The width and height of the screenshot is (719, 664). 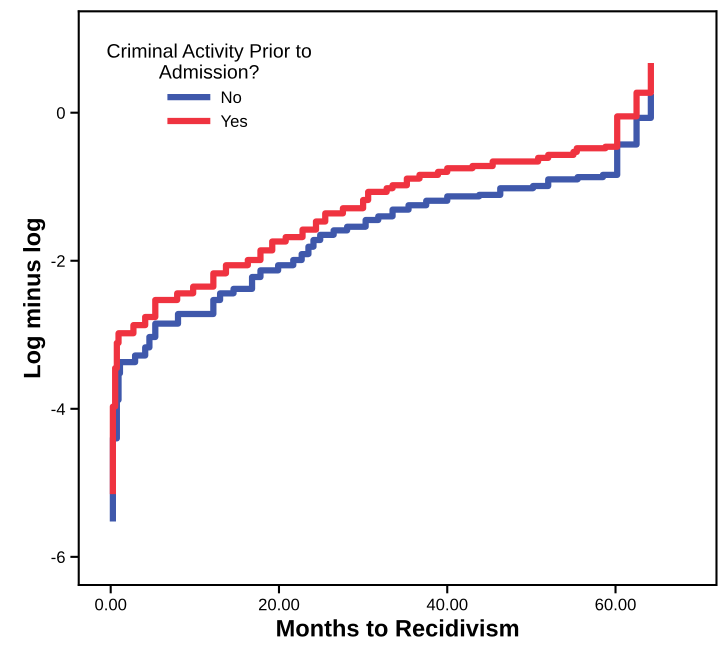 What do you see at coordinates (234, 121) in the screenshot?
I see `legend-label: Yes` at bounding box center [234, 121].